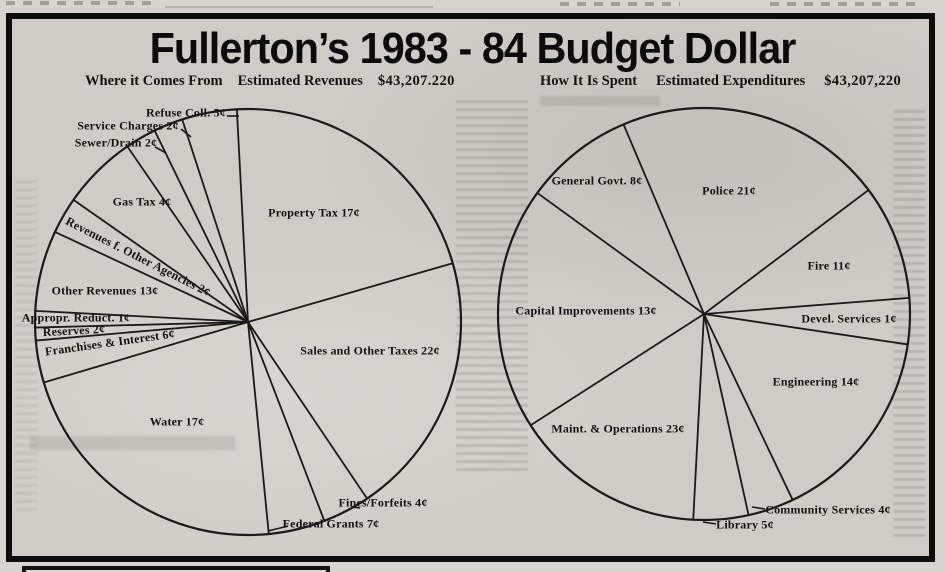 The image size is (945, 572). I want to click on pie-slice-label: Library 5¢, so click(745, 524).